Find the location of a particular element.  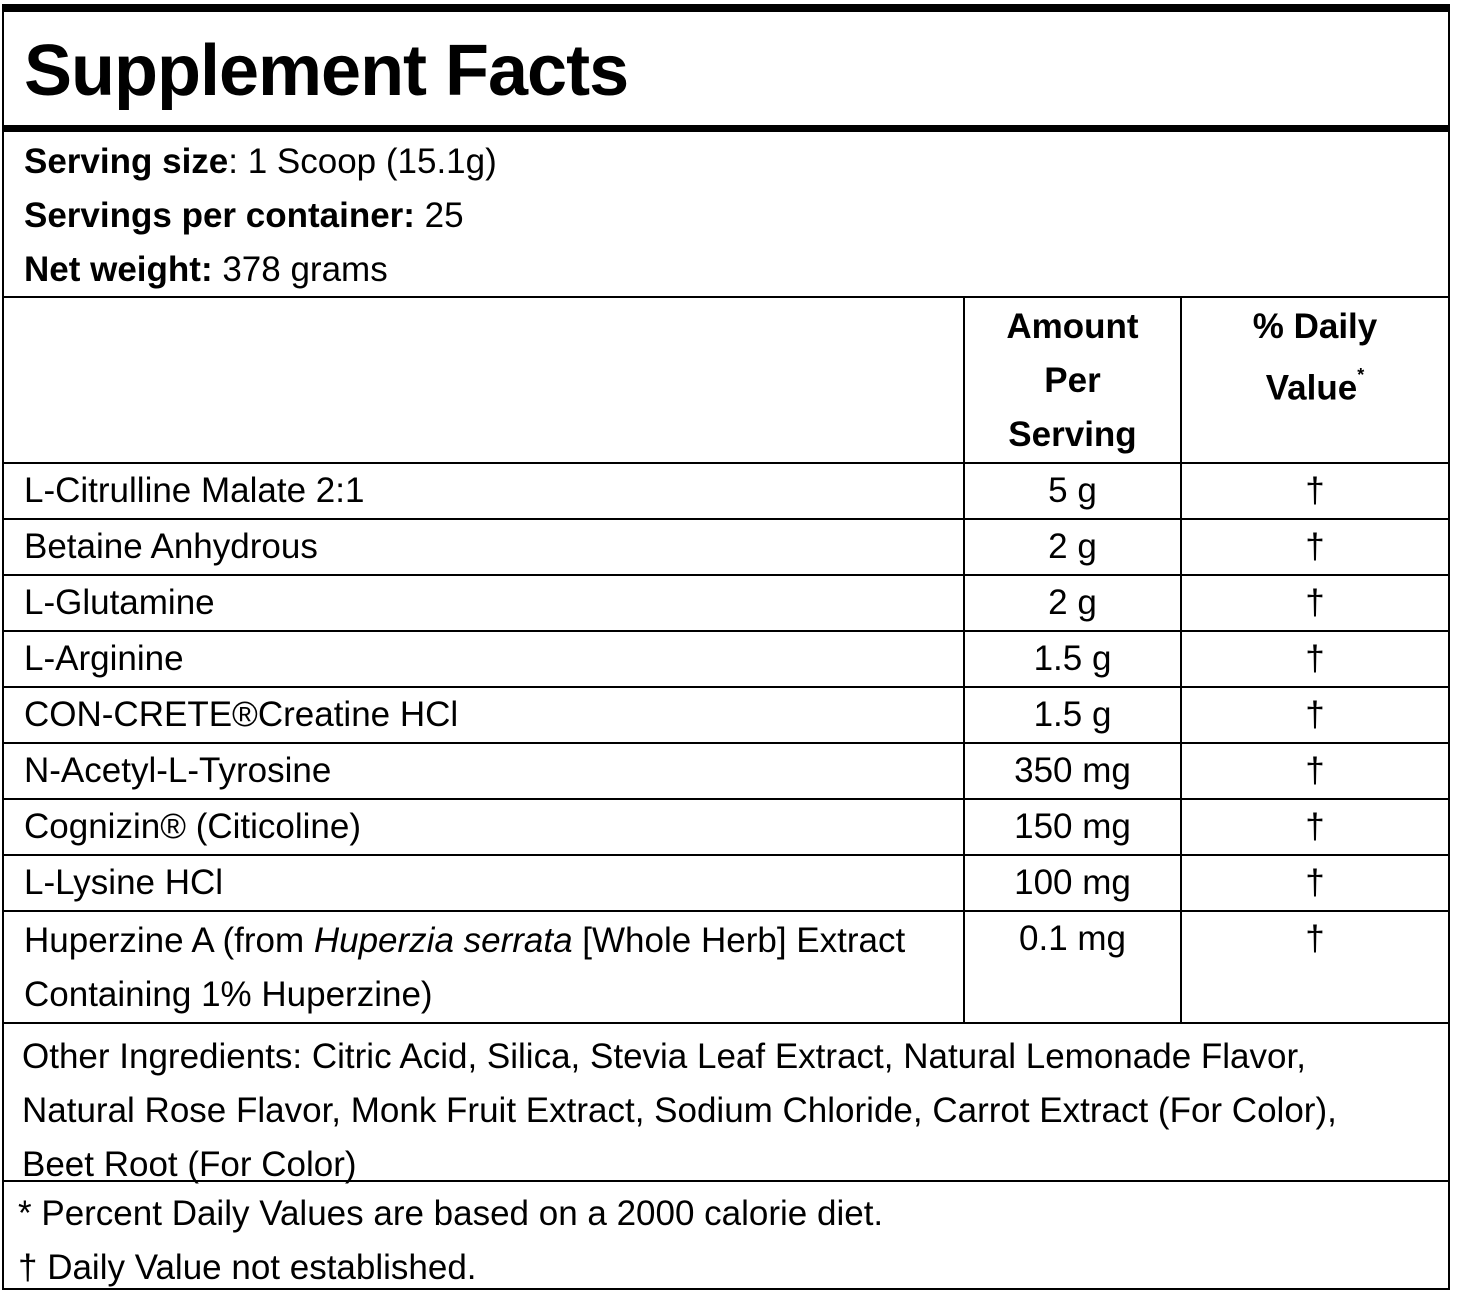

ingredient-name: L-Glutamine is located at coordinates (484, 603).